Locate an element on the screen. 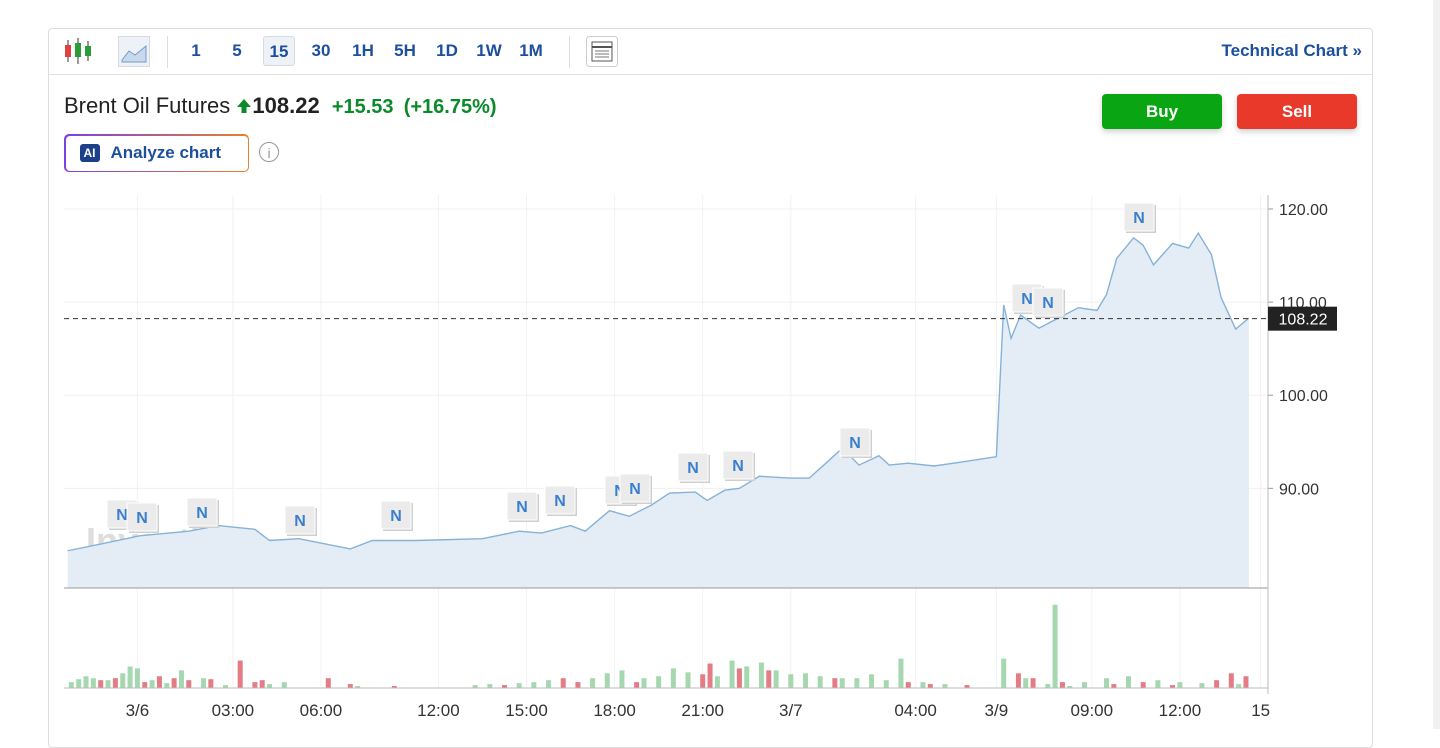  analyze-button: AI Analyze chart is located at coordinates (156, 153).